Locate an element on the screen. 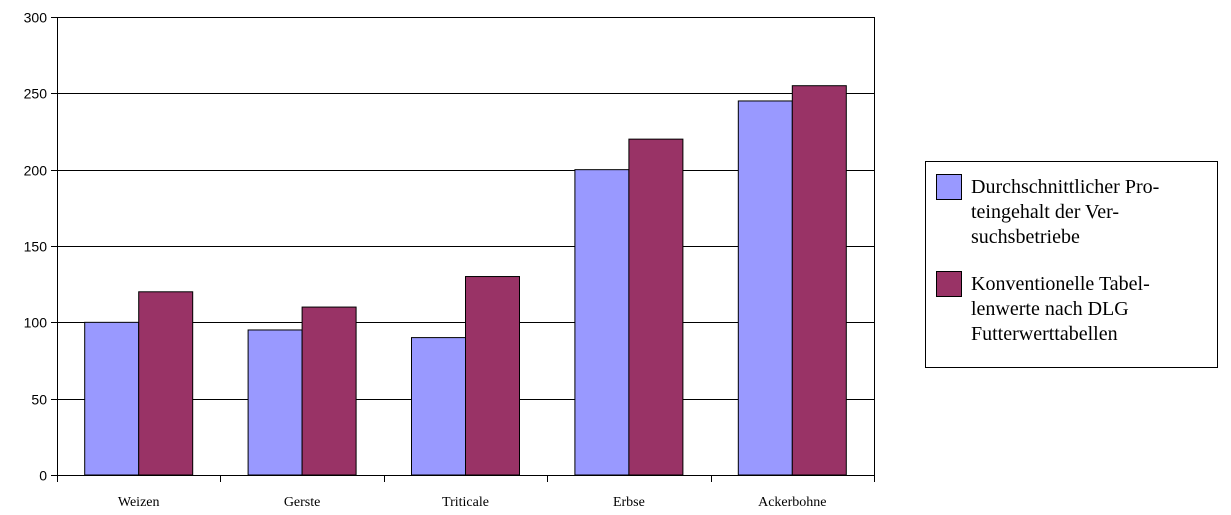  legend-label-series-2-line-3: Futterwerttabellen is located at coordinates (1044, 334).